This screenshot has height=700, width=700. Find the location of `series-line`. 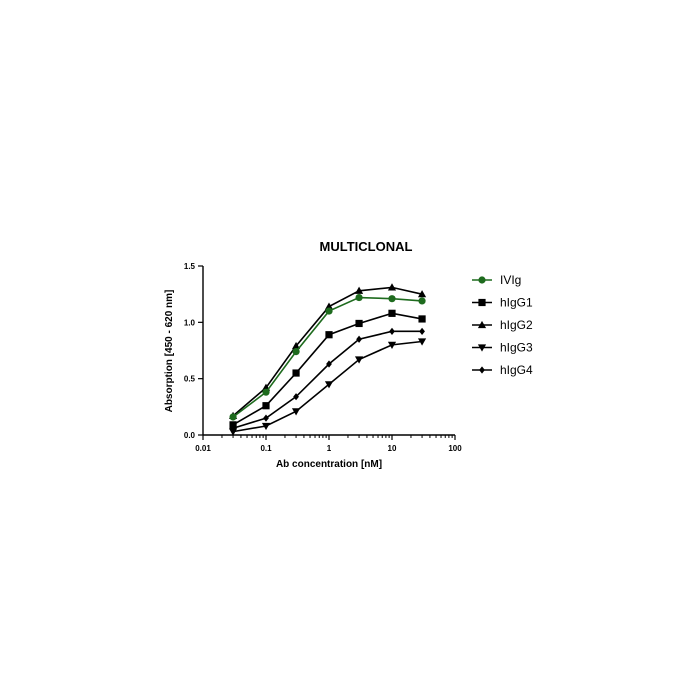

series-line is located at coordinates (327, 386).